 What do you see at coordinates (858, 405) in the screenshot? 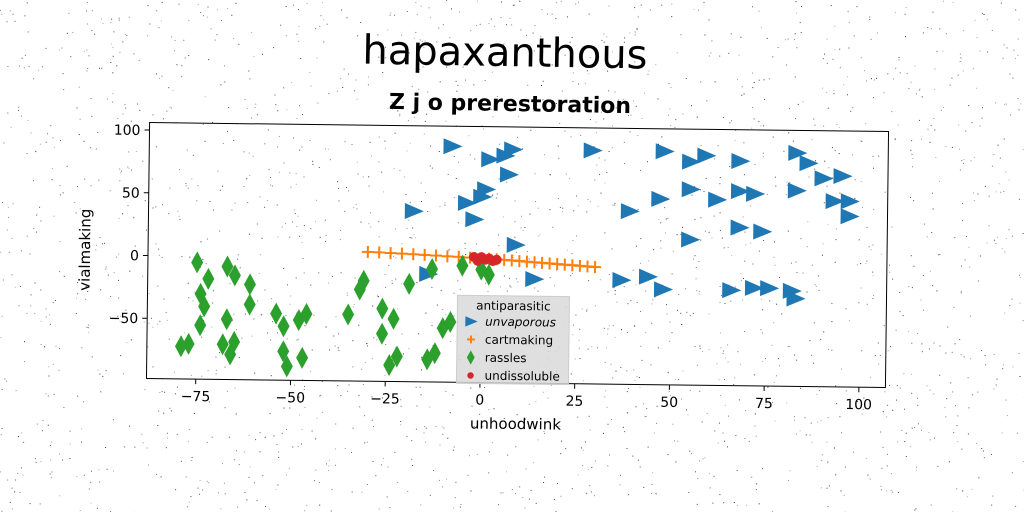
I see `x-tick-label: 100` at bounding box center [858, 405].